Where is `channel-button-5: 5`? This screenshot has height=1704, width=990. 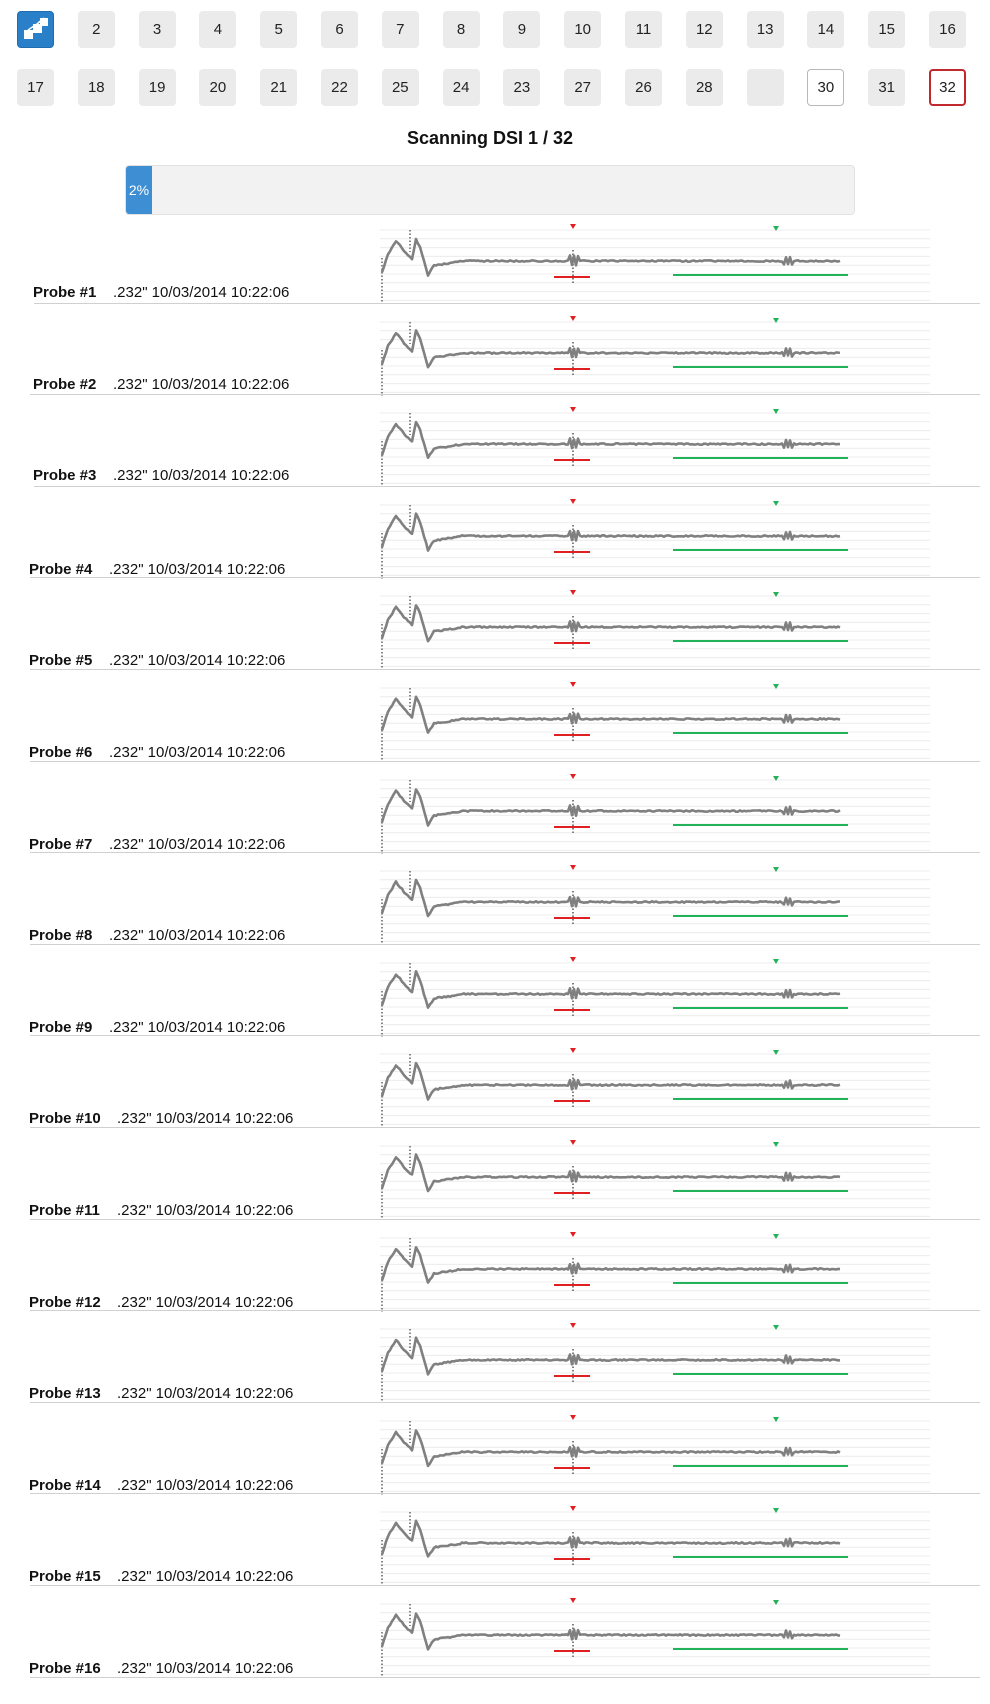 channel-button-5: 5 is located at coordinates (279, 29).